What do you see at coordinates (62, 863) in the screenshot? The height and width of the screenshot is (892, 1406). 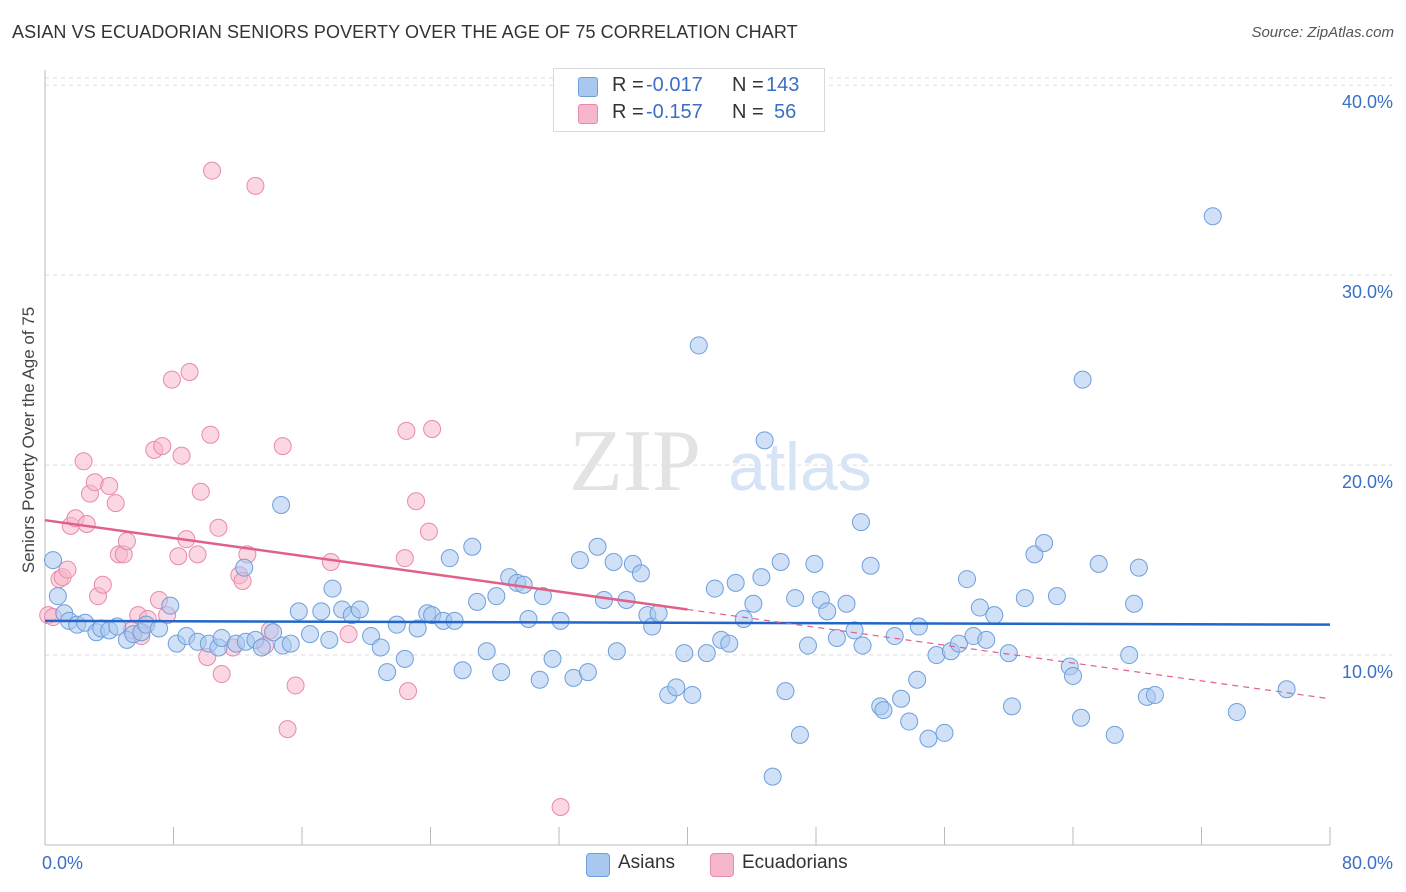 I see `x-tick-label: 0.0%` at bounding box center [62, 863].